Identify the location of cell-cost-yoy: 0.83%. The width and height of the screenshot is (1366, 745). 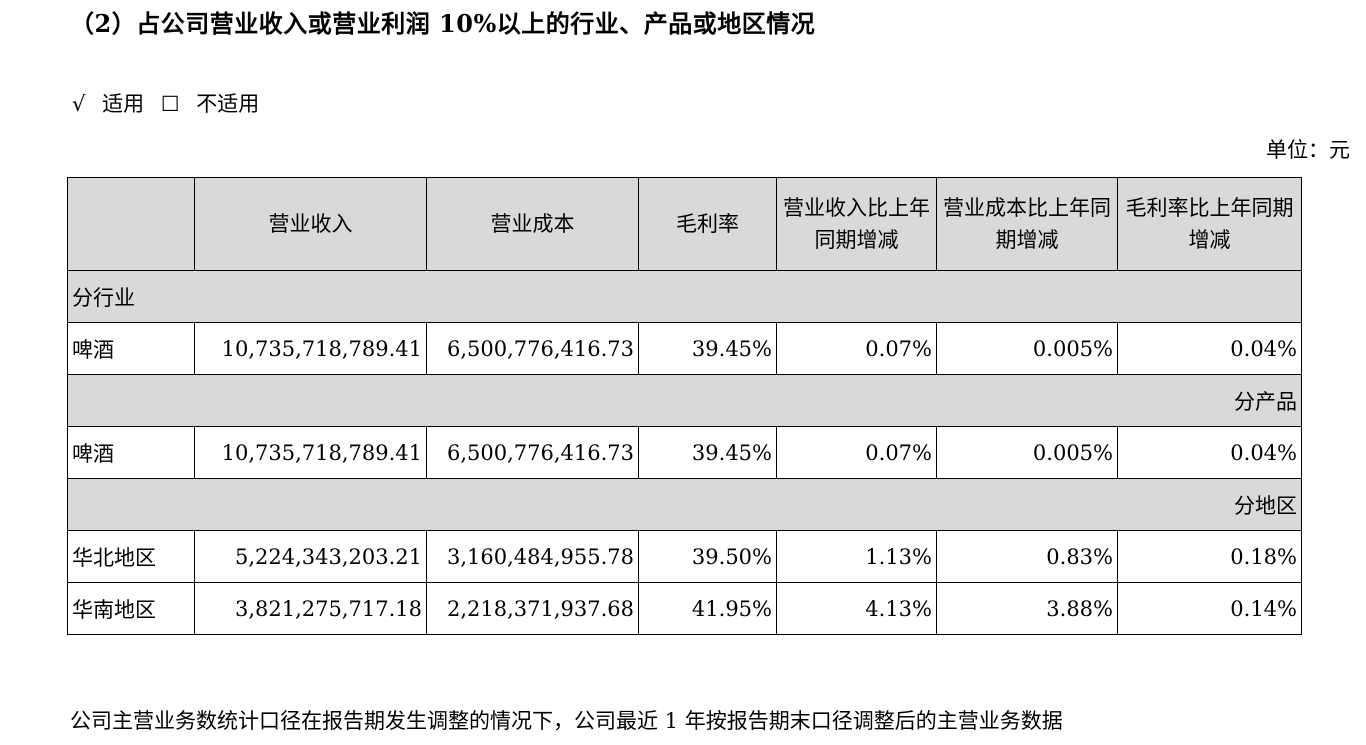
(1027, 556).